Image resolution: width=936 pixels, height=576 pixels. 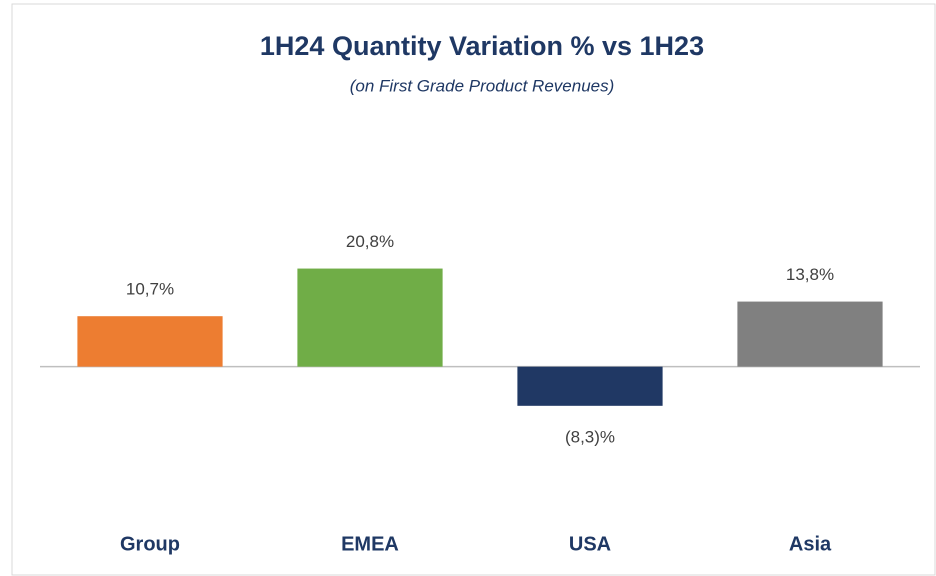 I want to click on x-tick-label: Asia, so click(x=810, y=544).